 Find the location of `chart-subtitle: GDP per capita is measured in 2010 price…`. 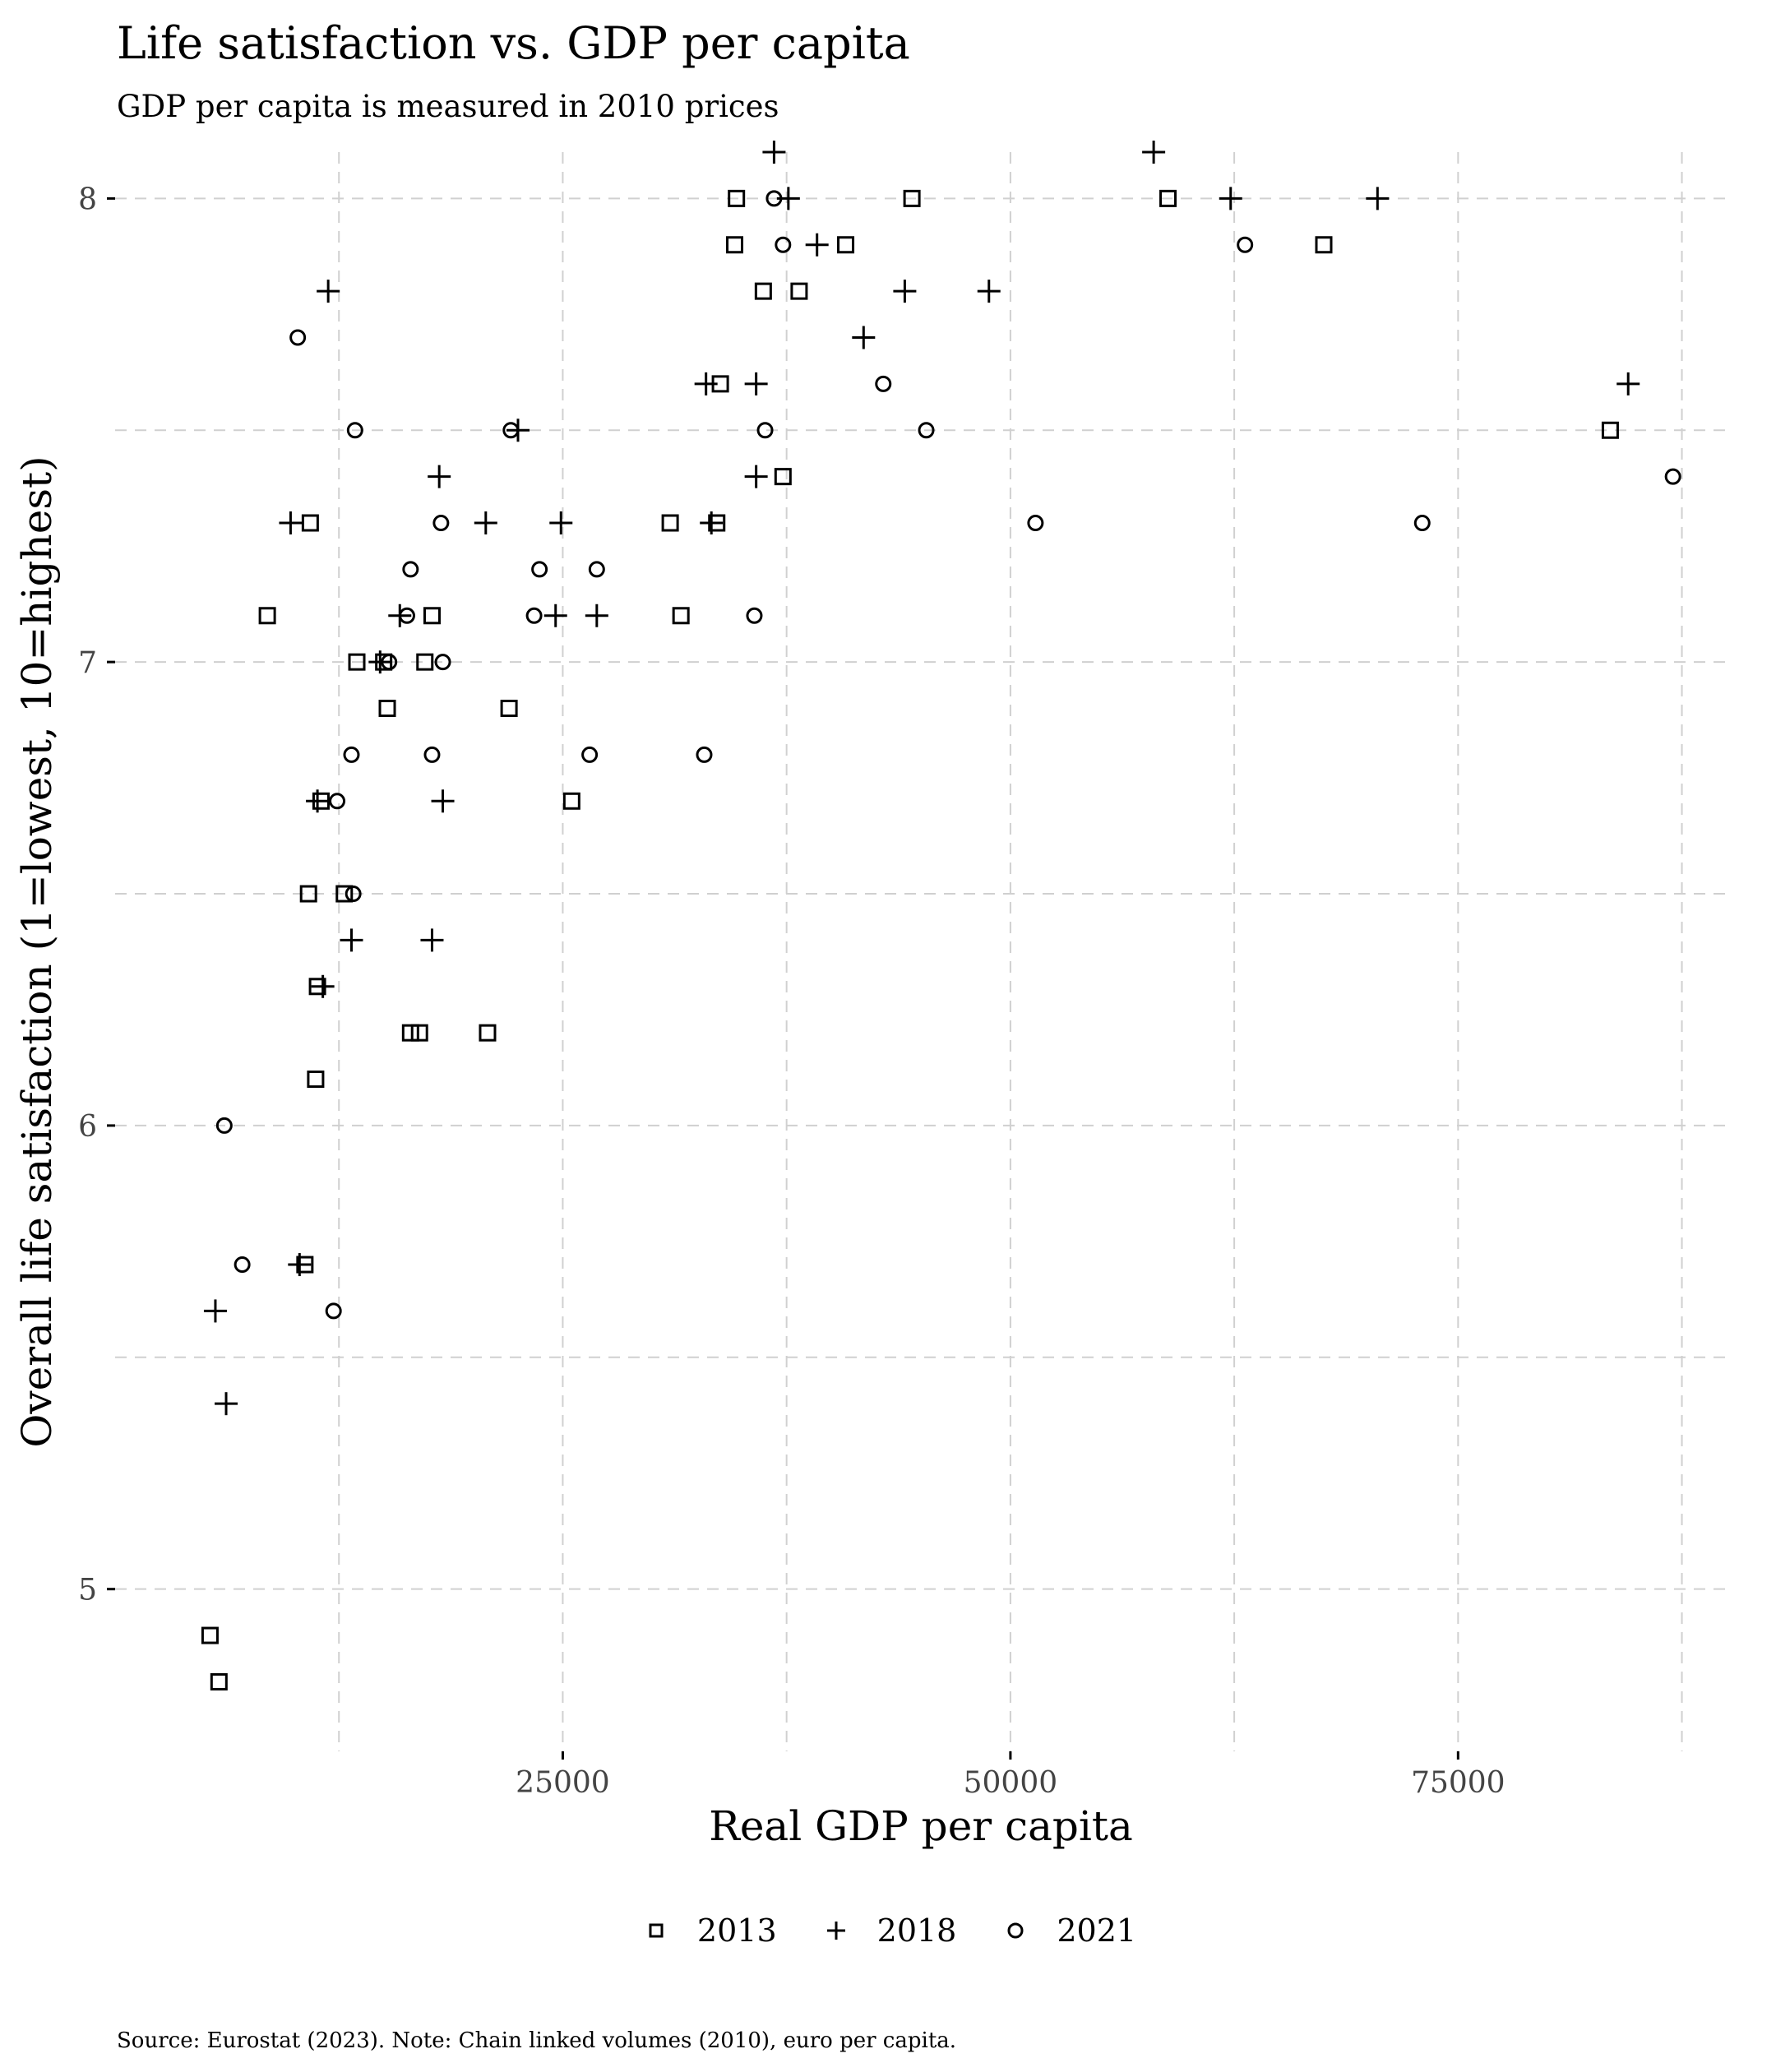

chart-subtitle: GDP per capita is measured in 2010 price… is located at coordinates (448, 106).